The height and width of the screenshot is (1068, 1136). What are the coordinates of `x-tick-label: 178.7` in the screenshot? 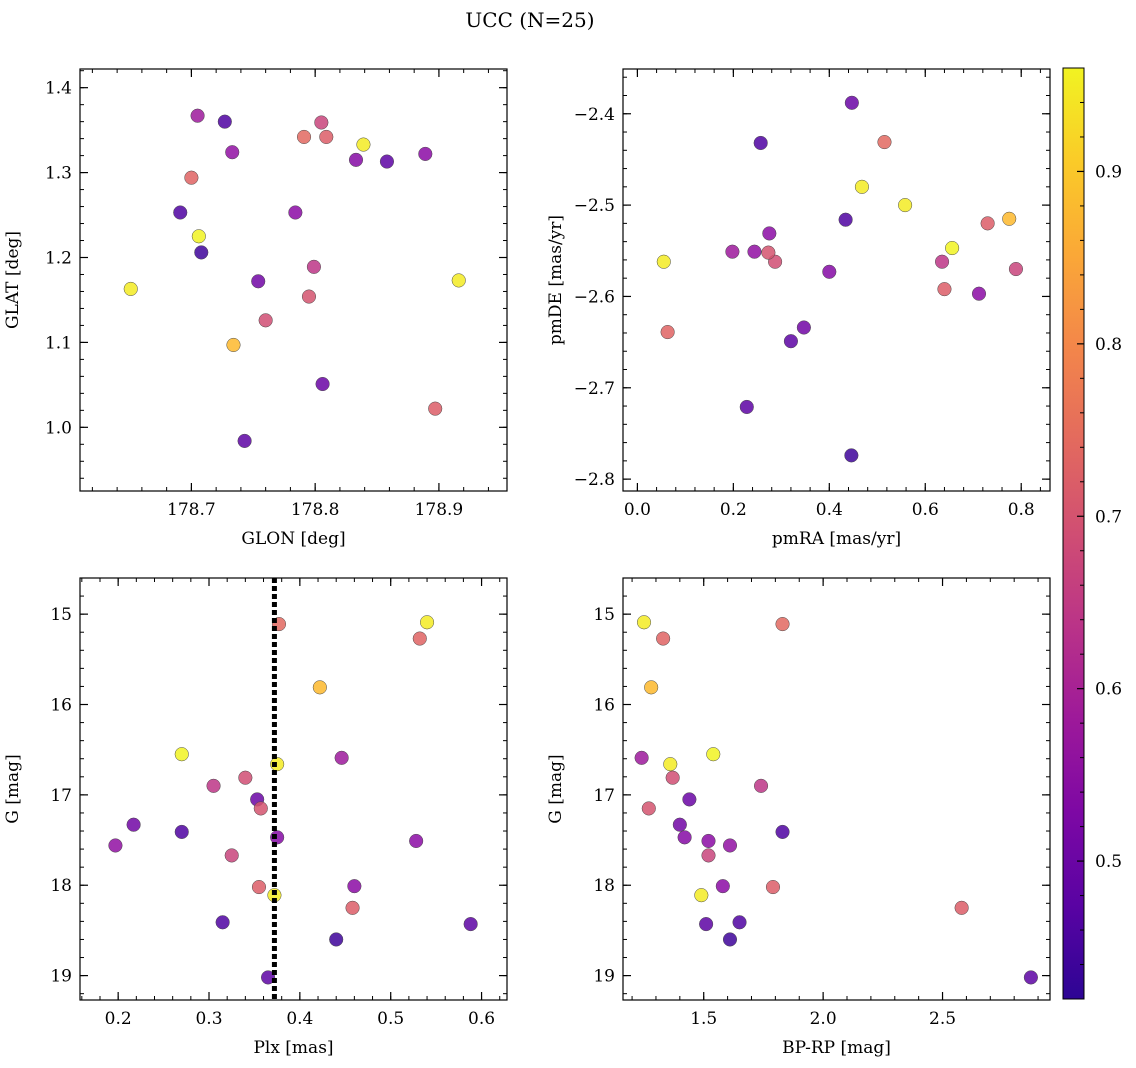 It's located at (191, 510).